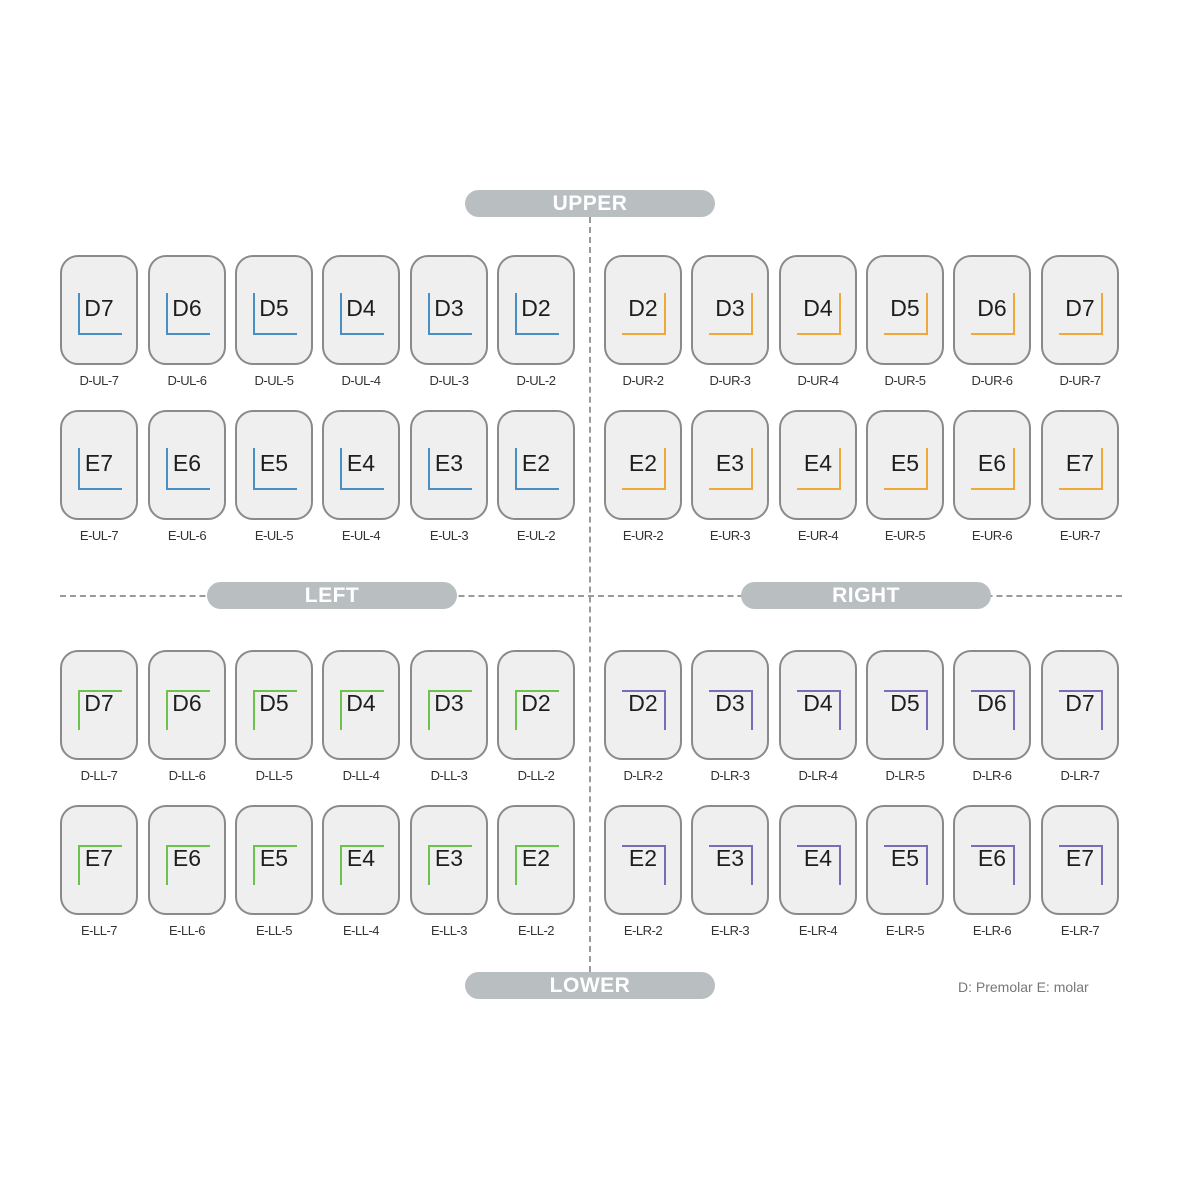  I want to click on tooth-tile-d-ll-5: D5, so click(274, 705).